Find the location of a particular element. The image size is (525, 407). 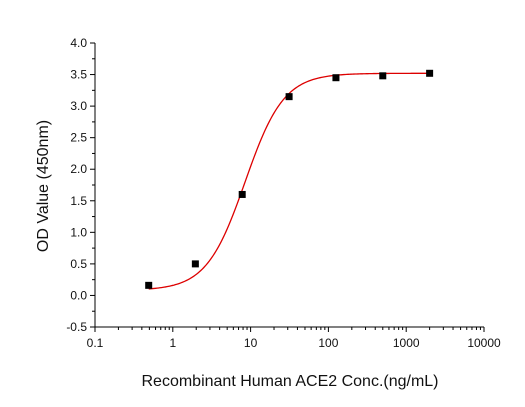

y-tick-label: 3.5 is located at coordinates (78, 75).